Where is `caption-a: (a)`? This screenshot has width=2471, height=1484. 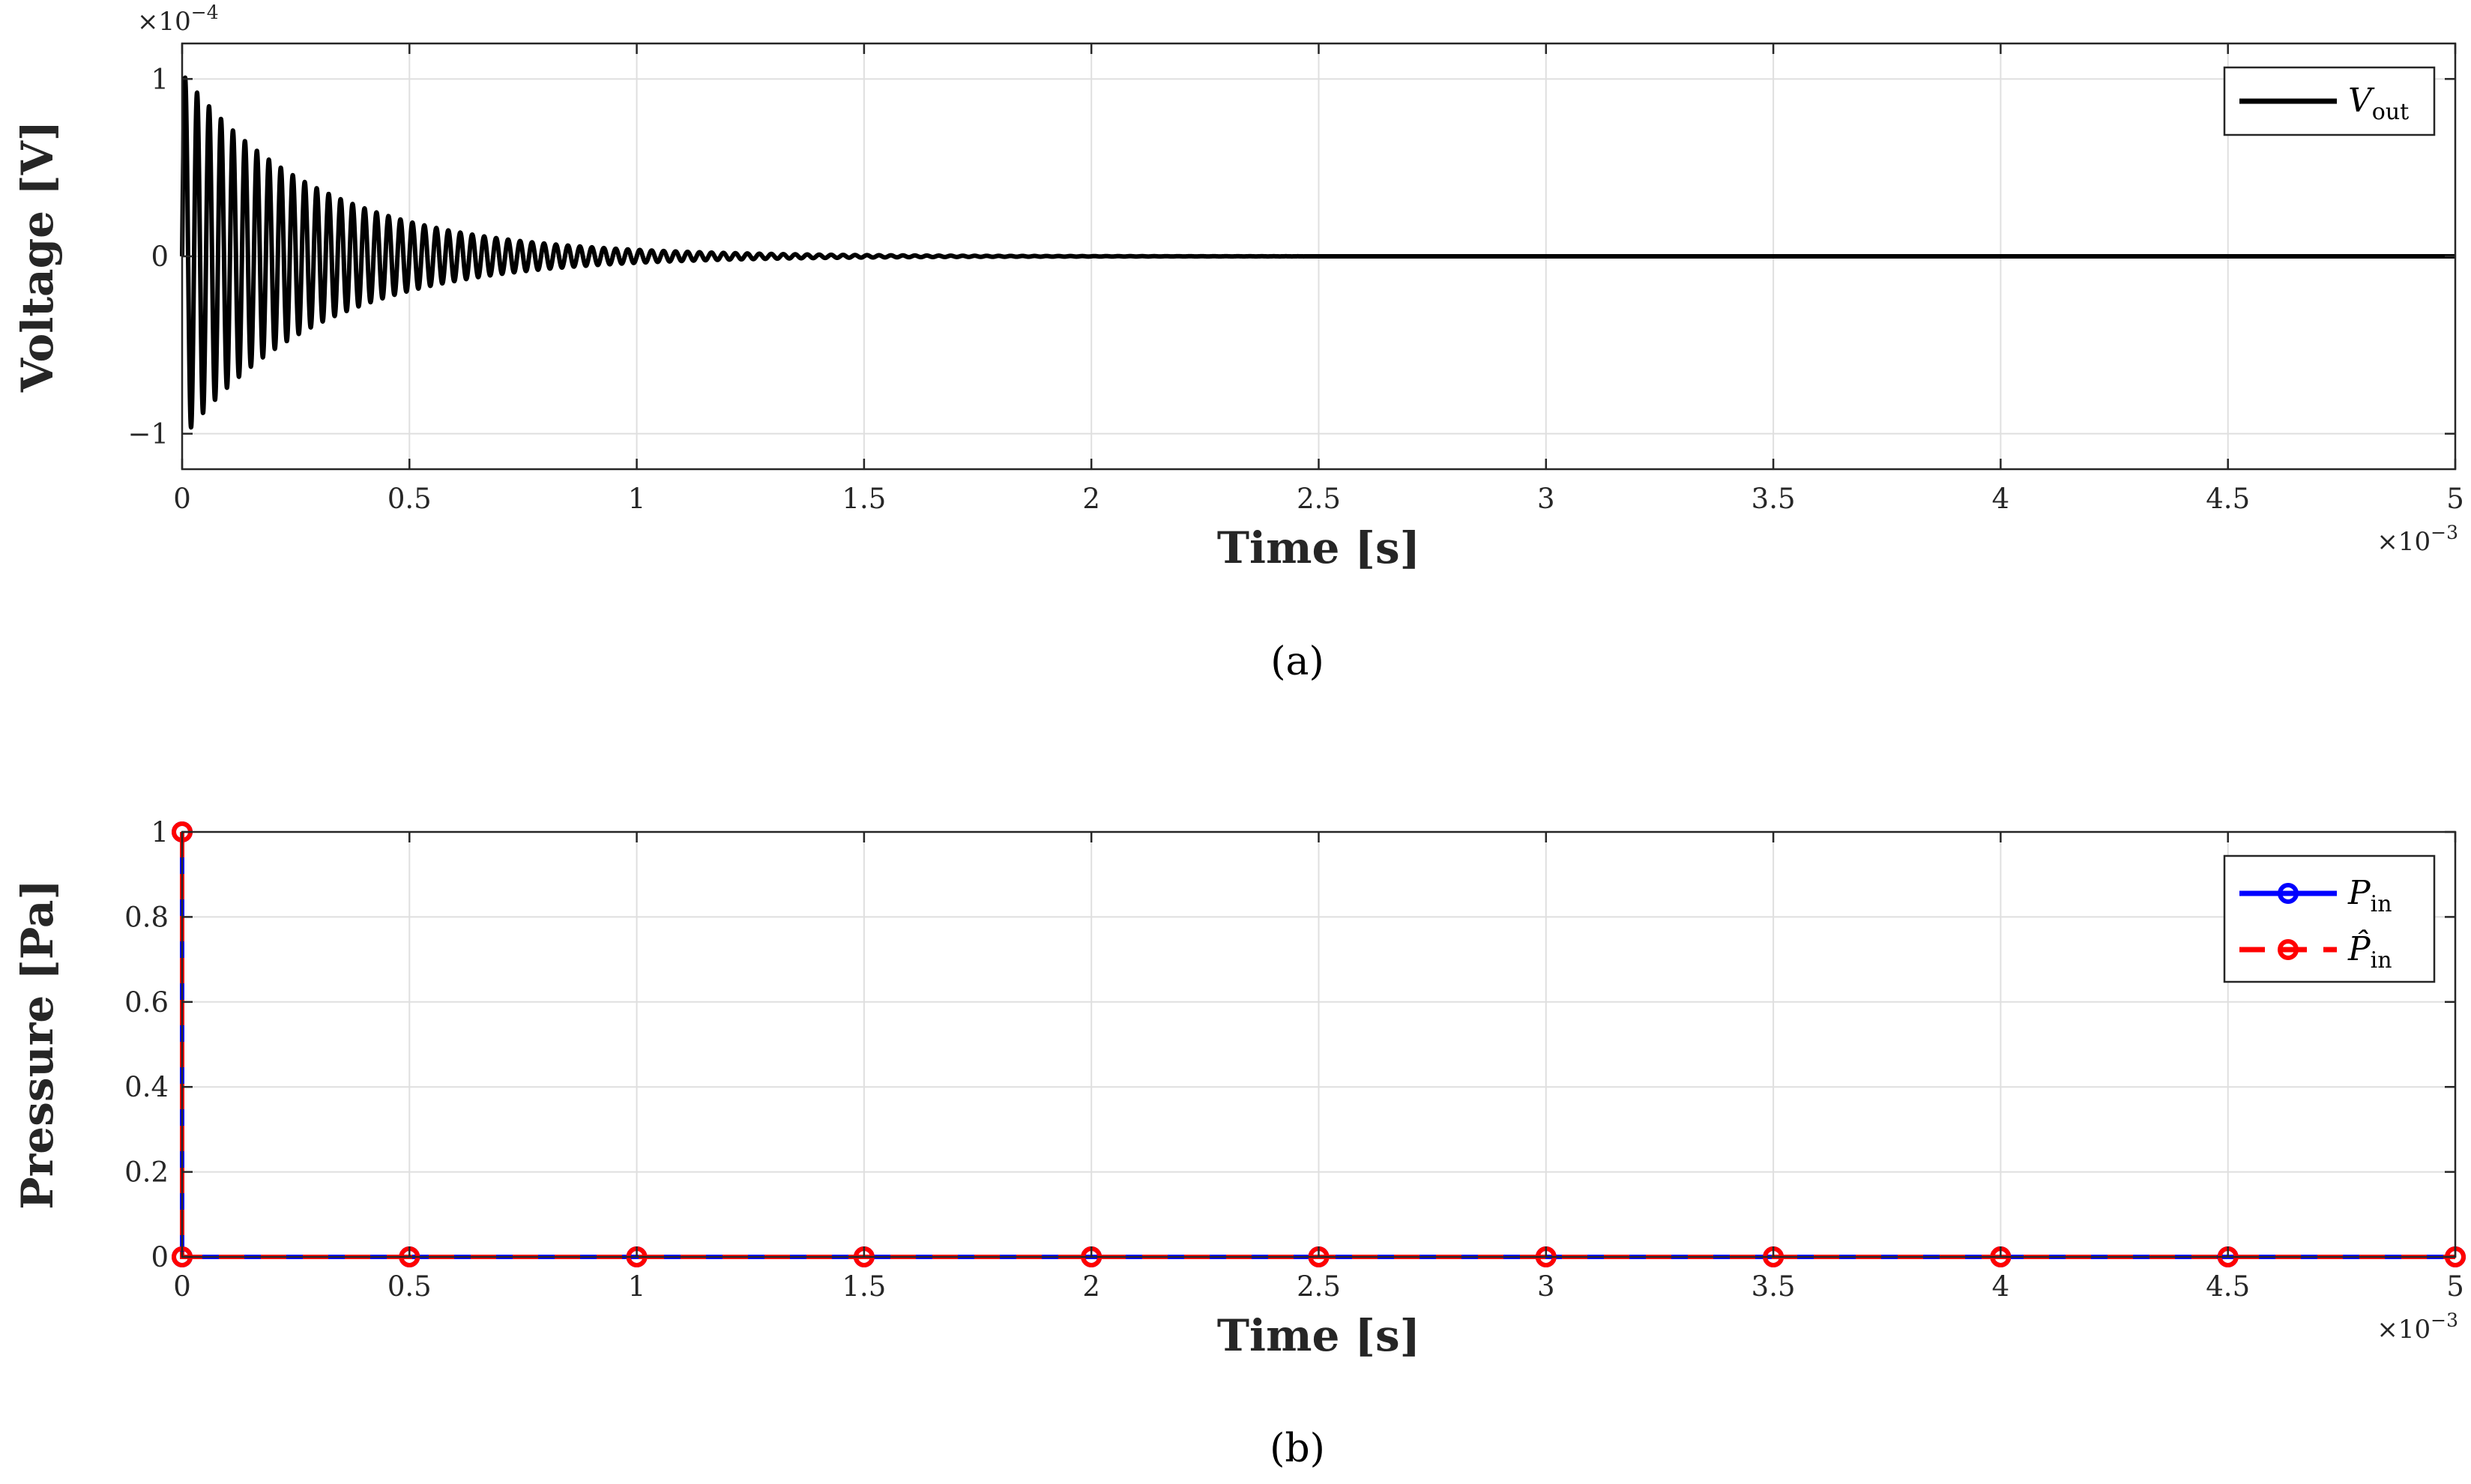
caption-a: (a) is located at coordinates (1297, 662).